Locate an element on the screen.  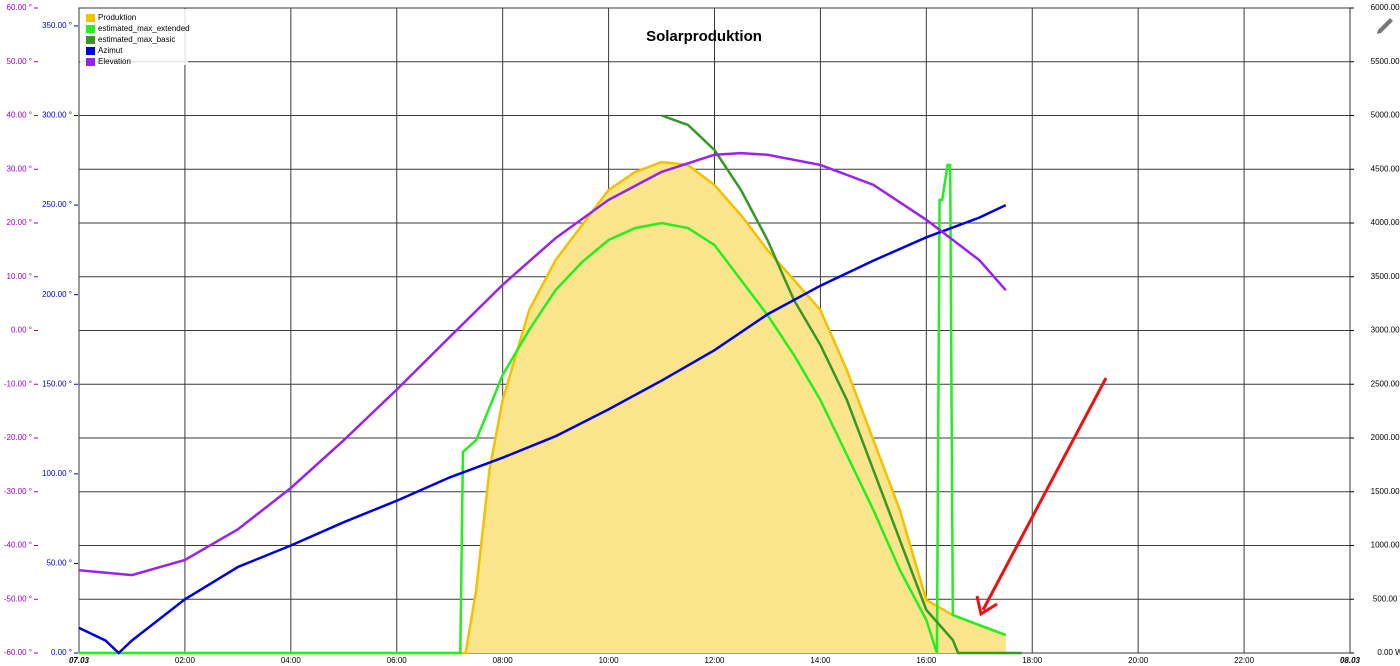
annotation-arrow is located at coordinates (1044, 494).